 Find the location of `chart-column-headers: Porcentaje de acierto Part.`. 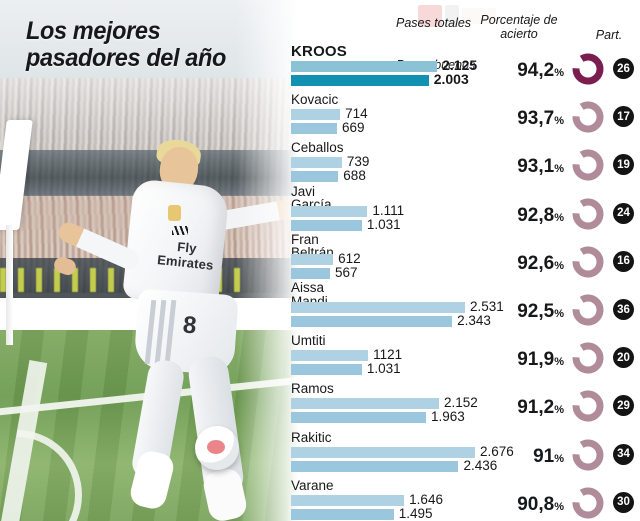

chart-column-headers: Porcentaje de acierto Part. is located at coordinates (550, 30).